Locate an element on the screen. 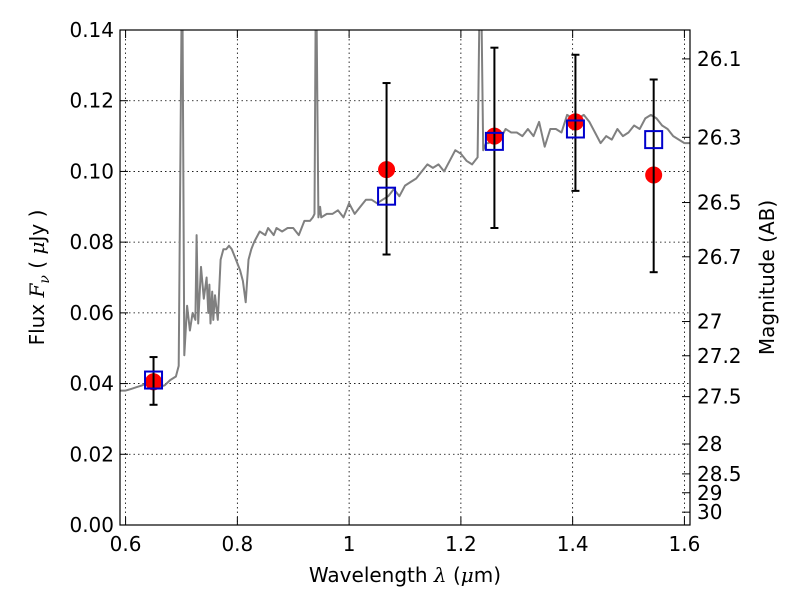 This screenshot has width=800, height=600. y-tick-label: 0.08 is located at coordinates (91, 242).